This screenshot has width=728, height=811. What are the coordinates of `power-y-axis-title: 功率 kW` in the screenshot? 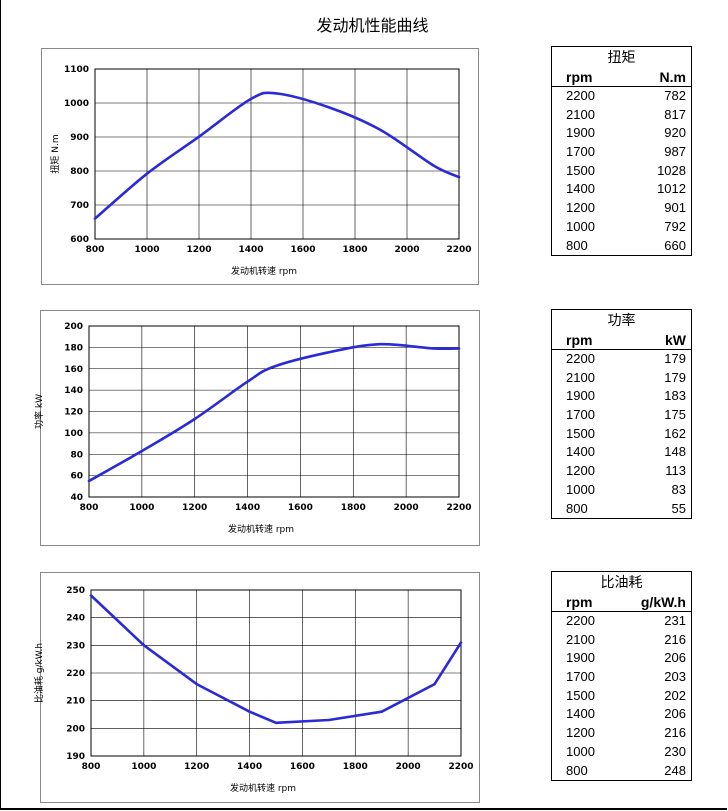 It's located at (39, 411).